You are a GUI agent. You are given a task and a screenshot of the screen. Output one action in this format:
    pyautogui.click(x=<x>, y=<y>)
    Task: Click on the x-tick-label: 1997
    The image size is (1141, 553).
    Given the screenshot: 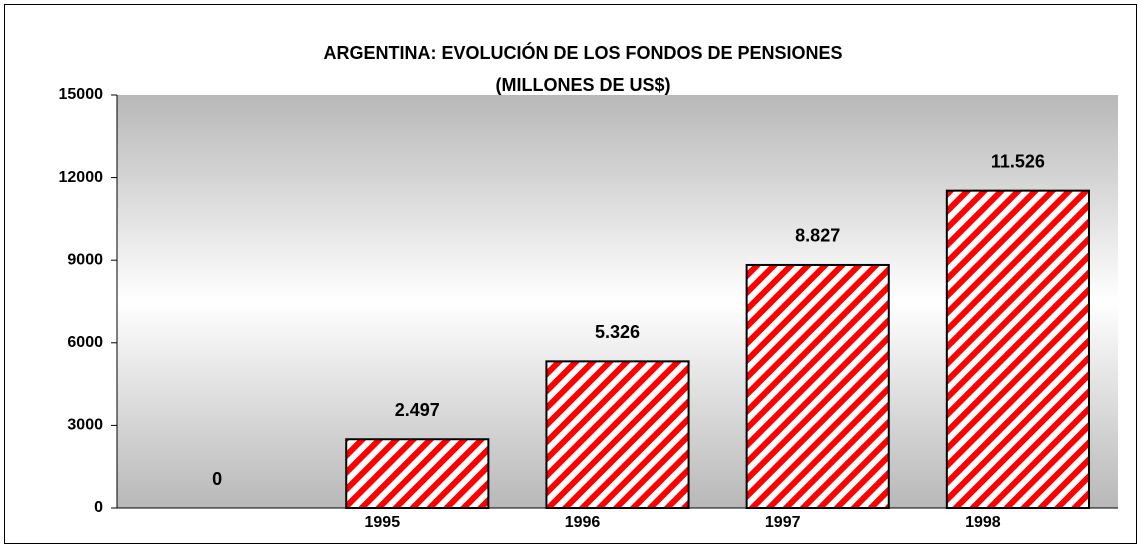 What is the action you would take?
    pyautogui.click(x=783, y=522)
    